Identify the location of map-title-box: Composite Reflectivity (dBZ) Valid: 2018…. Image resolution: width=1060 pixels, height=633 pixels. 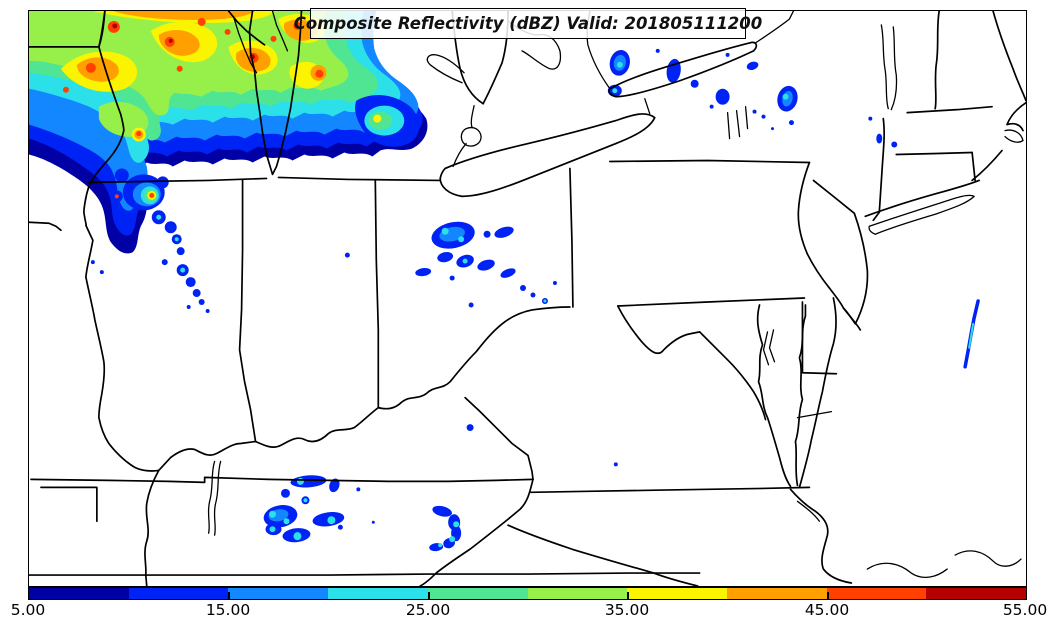
(528, 23).